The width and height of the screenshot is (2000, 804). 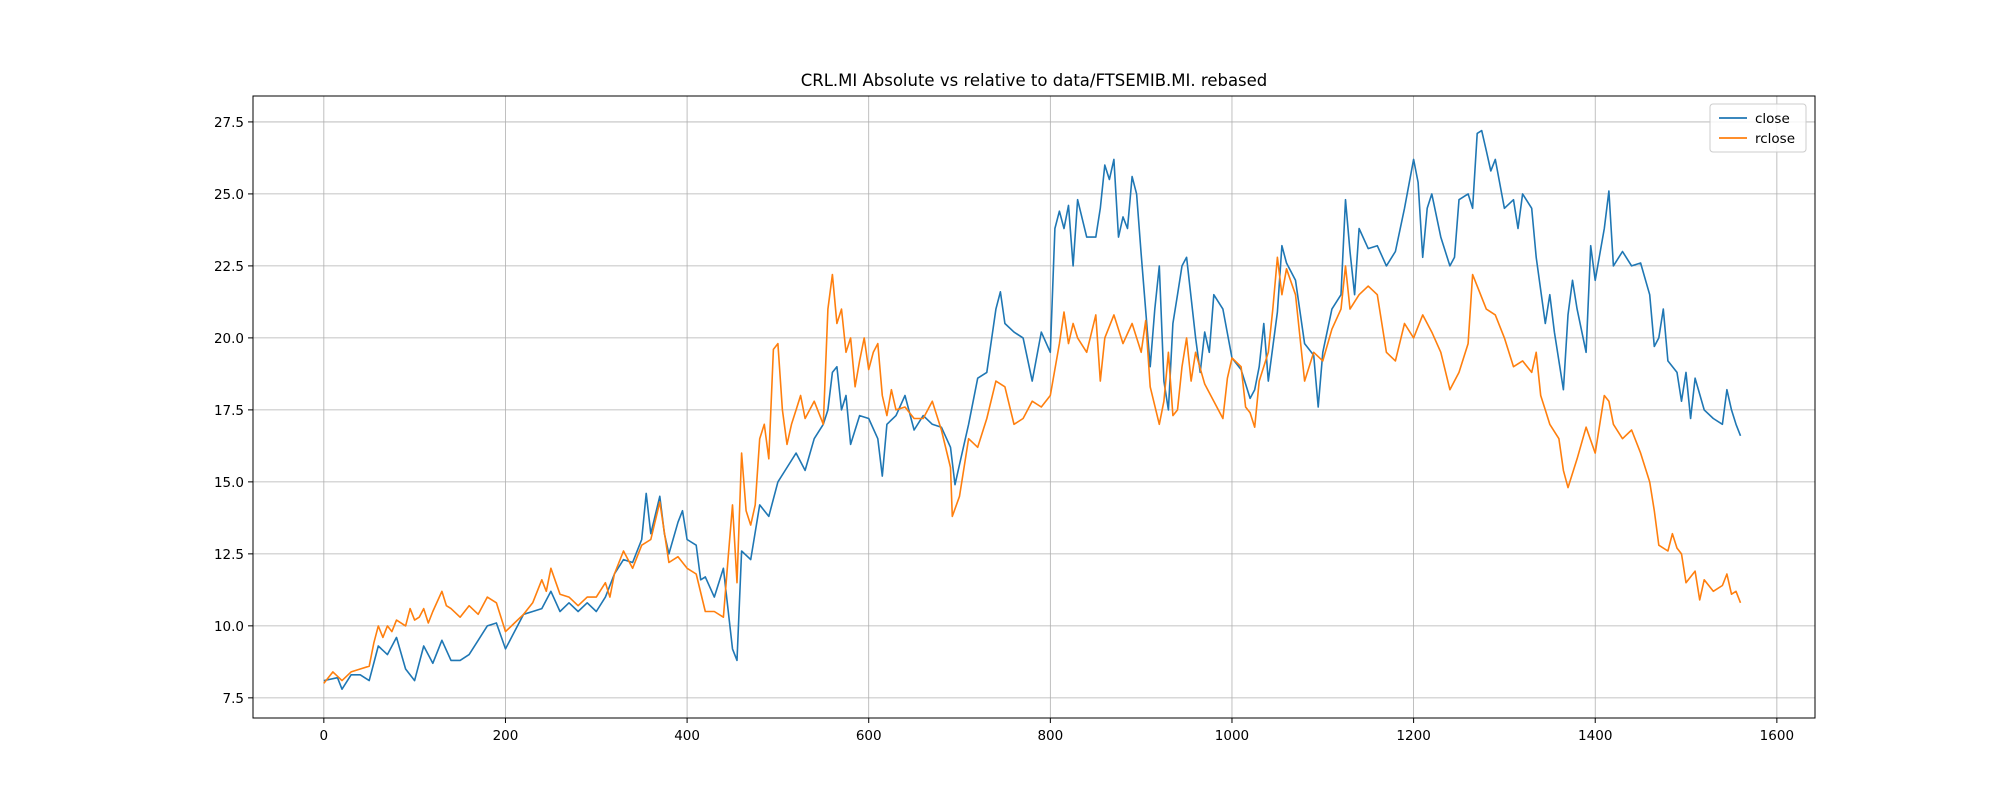 What do you see at coordinates (1772, 119) in the screenshot?
I see `legend-label-close: close` at bounding box center [1772, 119].